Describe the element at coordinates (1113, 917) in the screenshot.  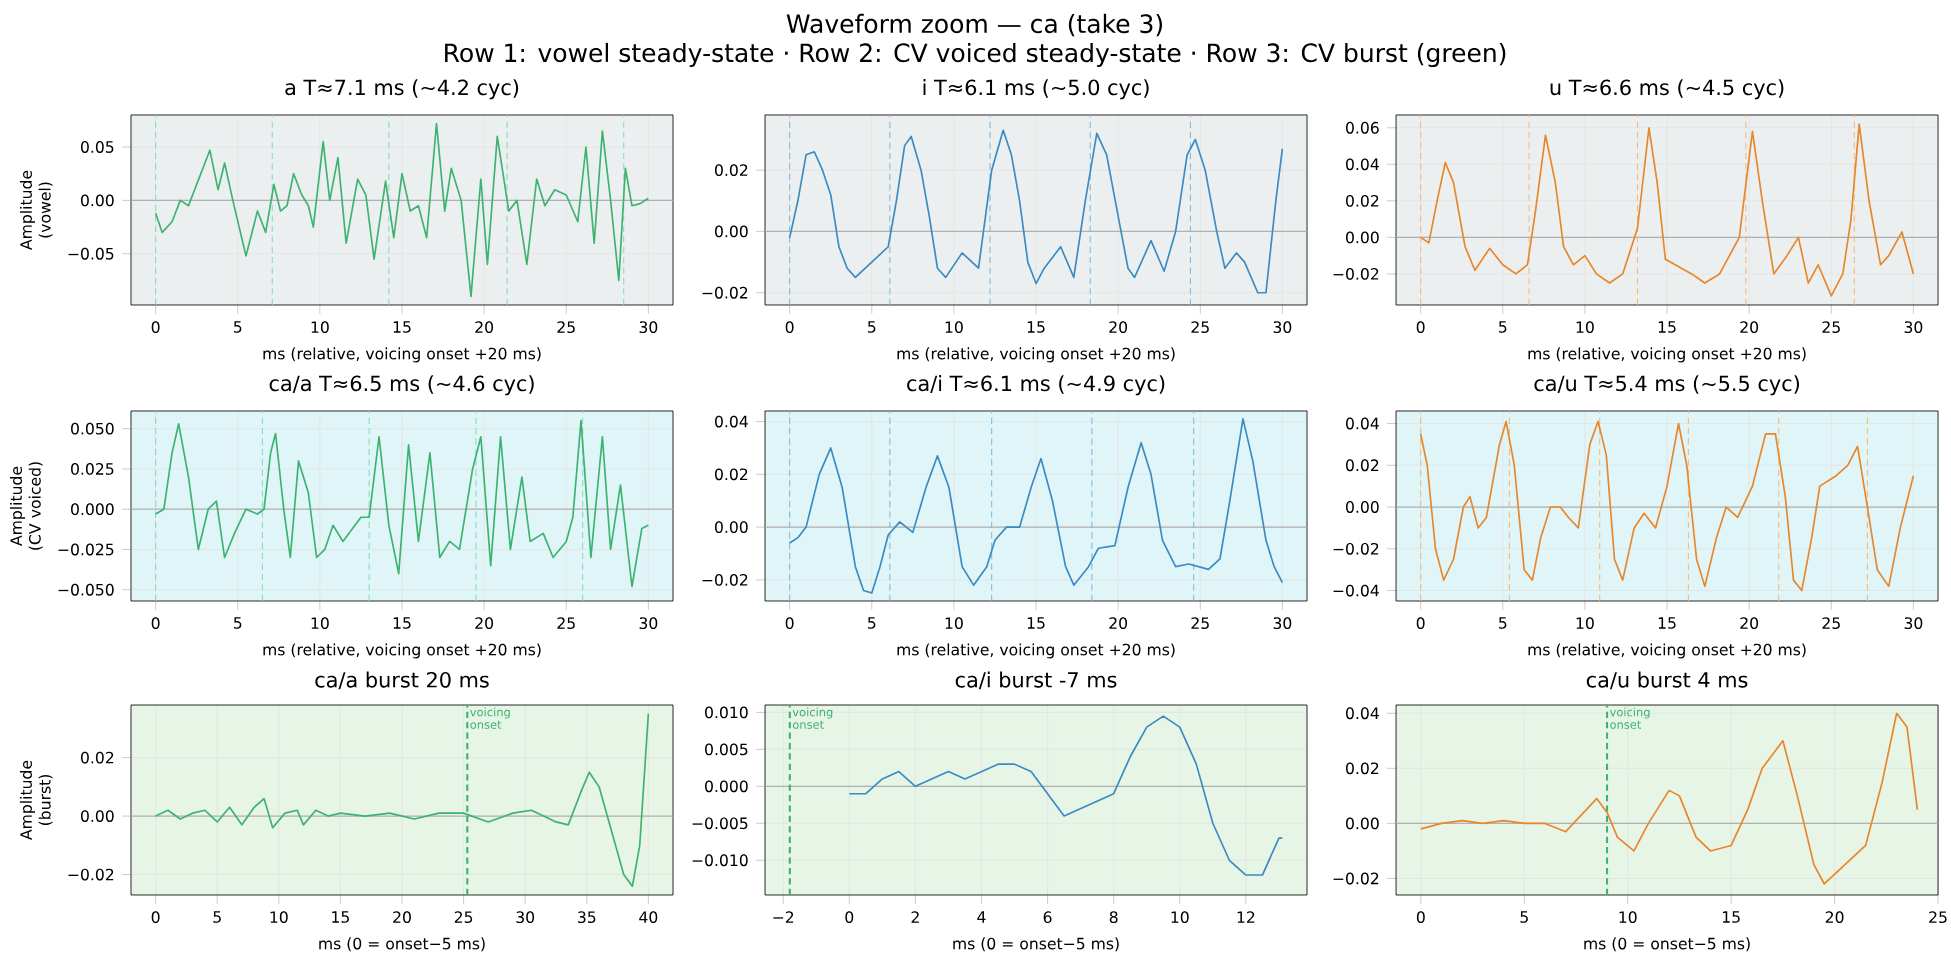
I see `x-tick-label: 8` at that location.